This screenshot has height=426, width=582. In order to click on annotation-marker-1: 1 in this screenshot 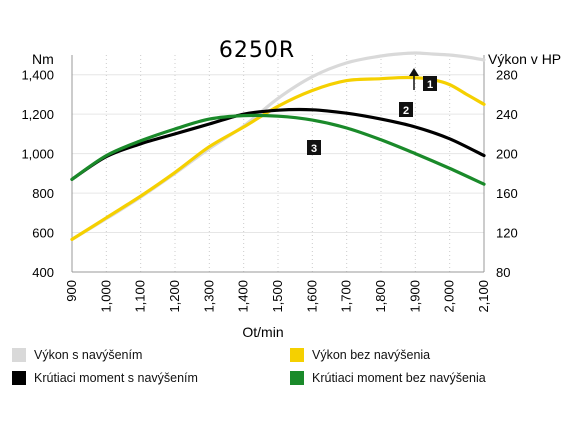, I will do `click(430, 83)`.